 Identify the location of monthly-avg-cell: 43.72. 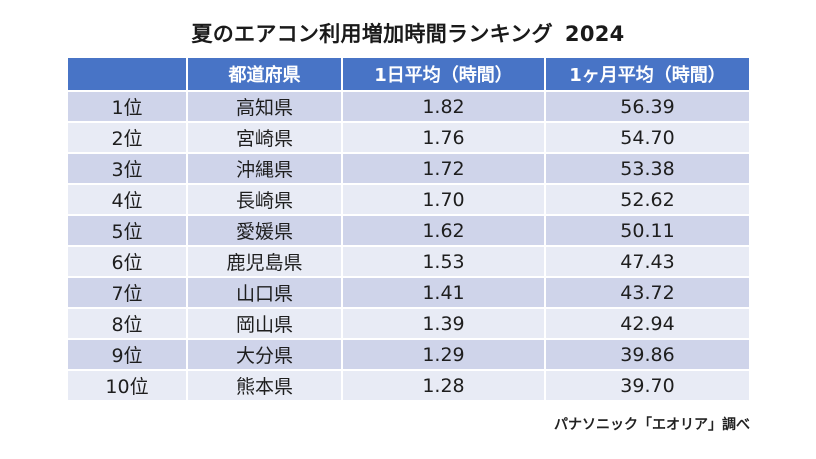
(647, 293).